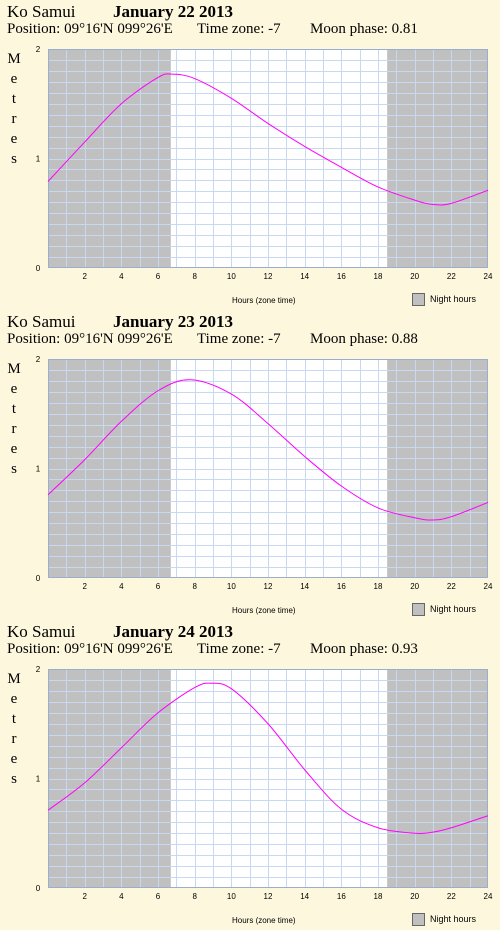 This screenshot has height=930, width=500. I want to click on chart-heading: Ko Samui January 22 2013, so click(120, 12).